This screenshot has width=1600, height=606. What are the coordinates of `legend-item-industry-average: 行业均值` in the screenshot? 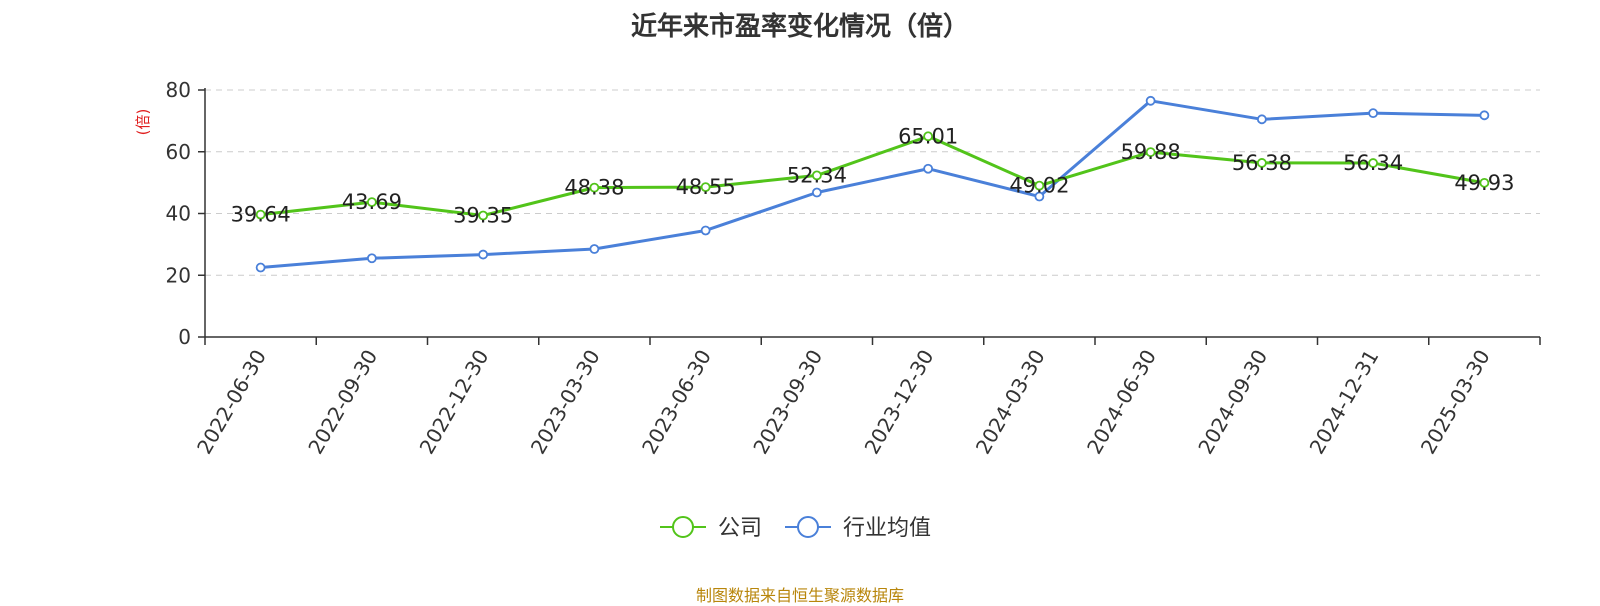 It's located at (858, 528).